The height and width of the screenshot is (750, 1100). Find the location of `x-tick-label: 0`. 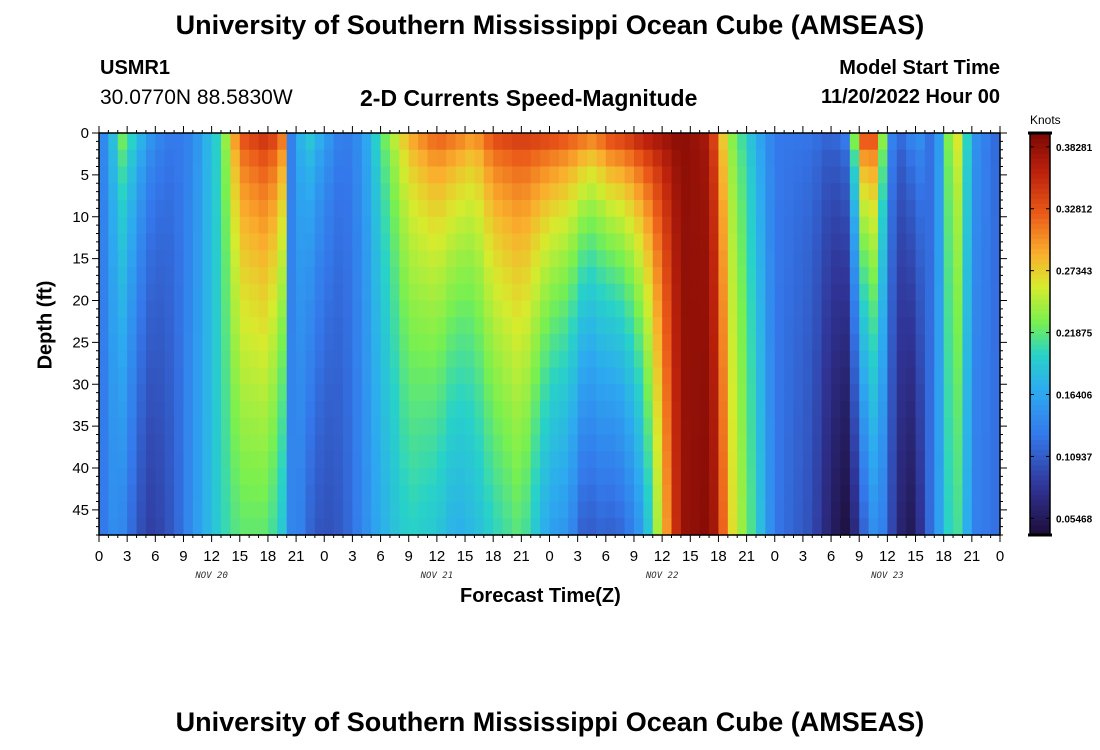

x-tick-label: 0 is located at coordinates (549, 556).